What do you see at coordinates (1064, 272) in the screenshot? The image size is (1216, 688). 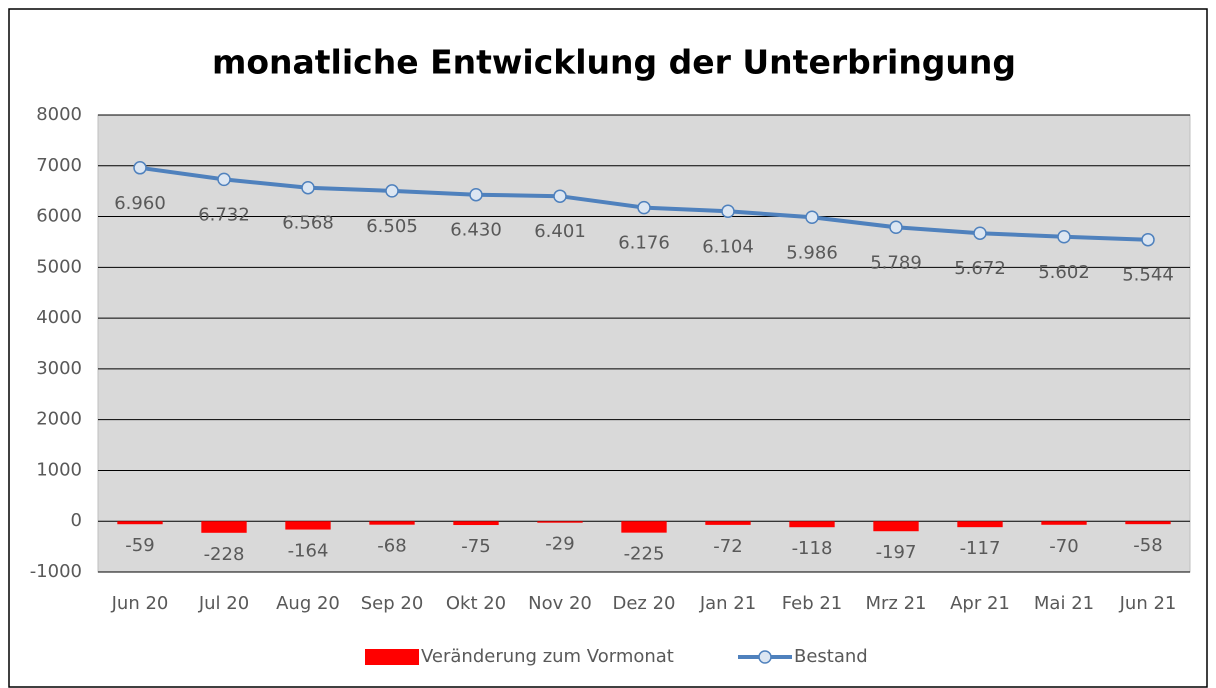 I see `line-value-label: 5.602` at bounding box center [1064, 272].